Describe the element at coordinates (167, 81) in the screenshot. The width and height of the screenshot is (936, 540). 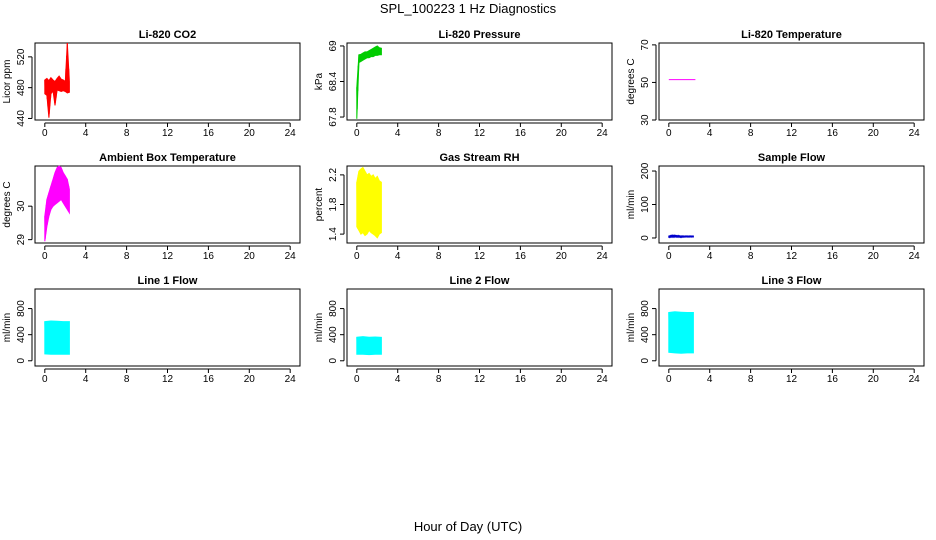
I see `plot-frame-li-820-co2` at that location.